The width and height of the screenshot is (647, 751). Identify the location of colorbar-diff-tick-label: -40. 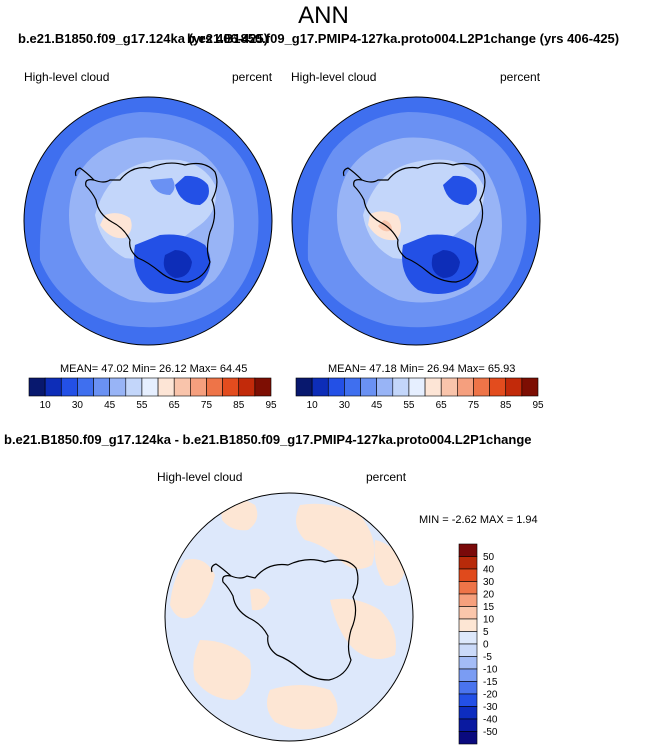
(490, 720).